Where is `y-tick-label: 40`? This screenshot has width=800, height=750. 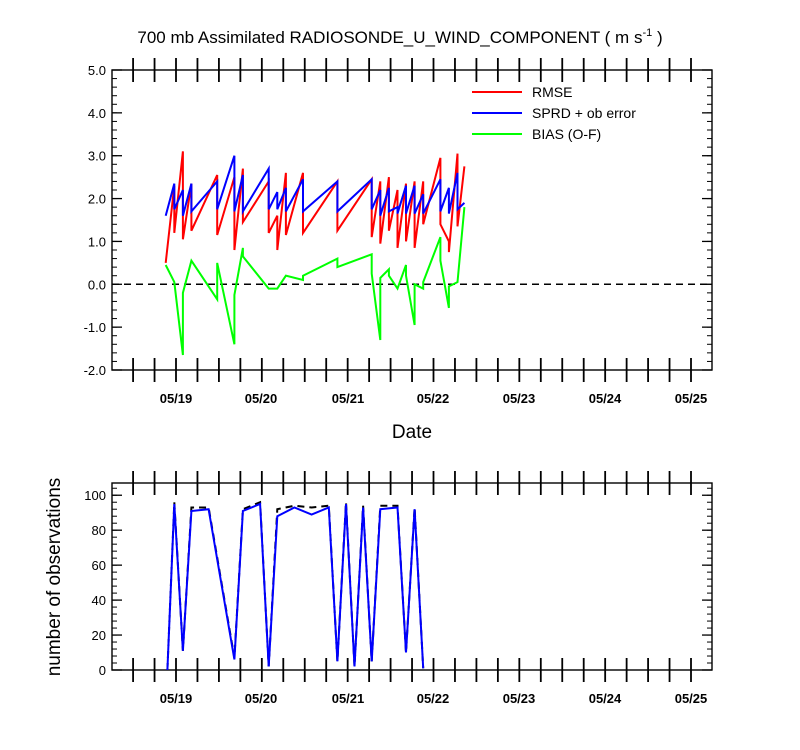
y-tick-label: 40 is located at coordinates (99, 600).